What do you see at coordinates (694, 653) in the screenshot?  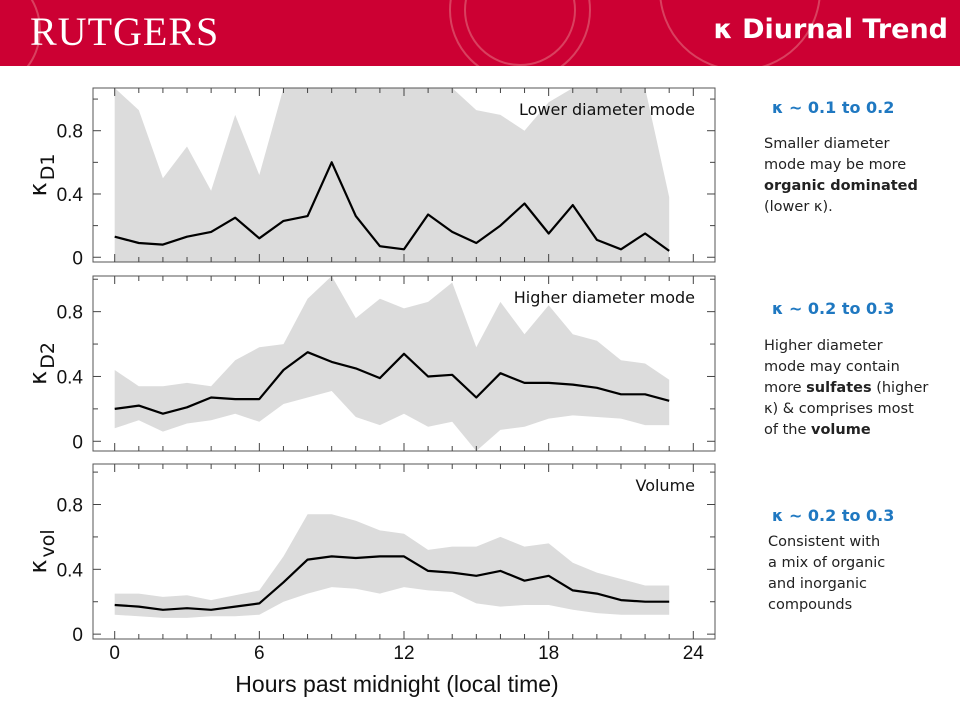 I see `x-tick-label: 24` at bounding box center [694, 653].